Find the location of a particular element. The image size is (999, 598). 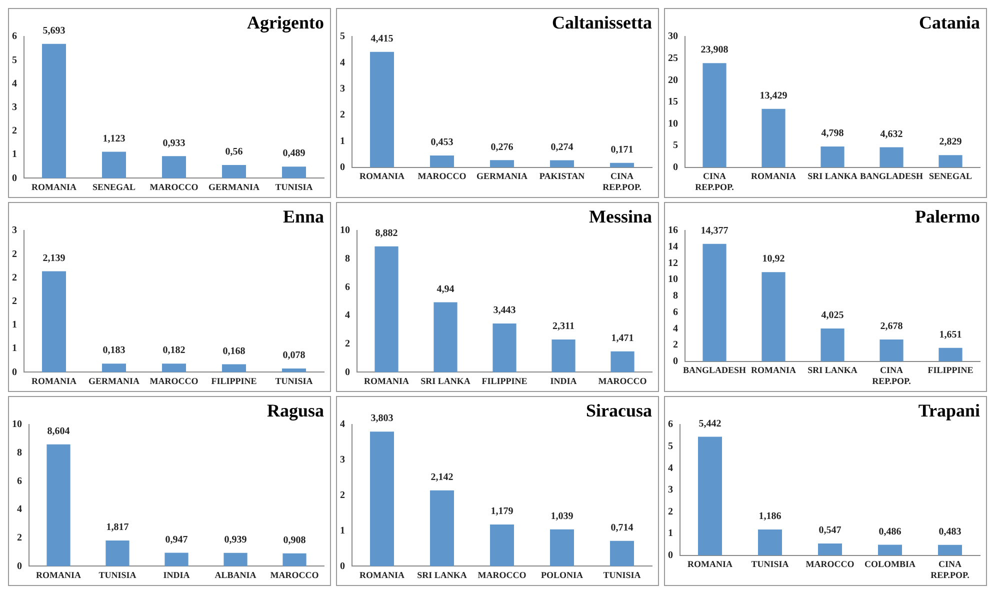

data-label: 3,803 is located at coordinates (382, 418).